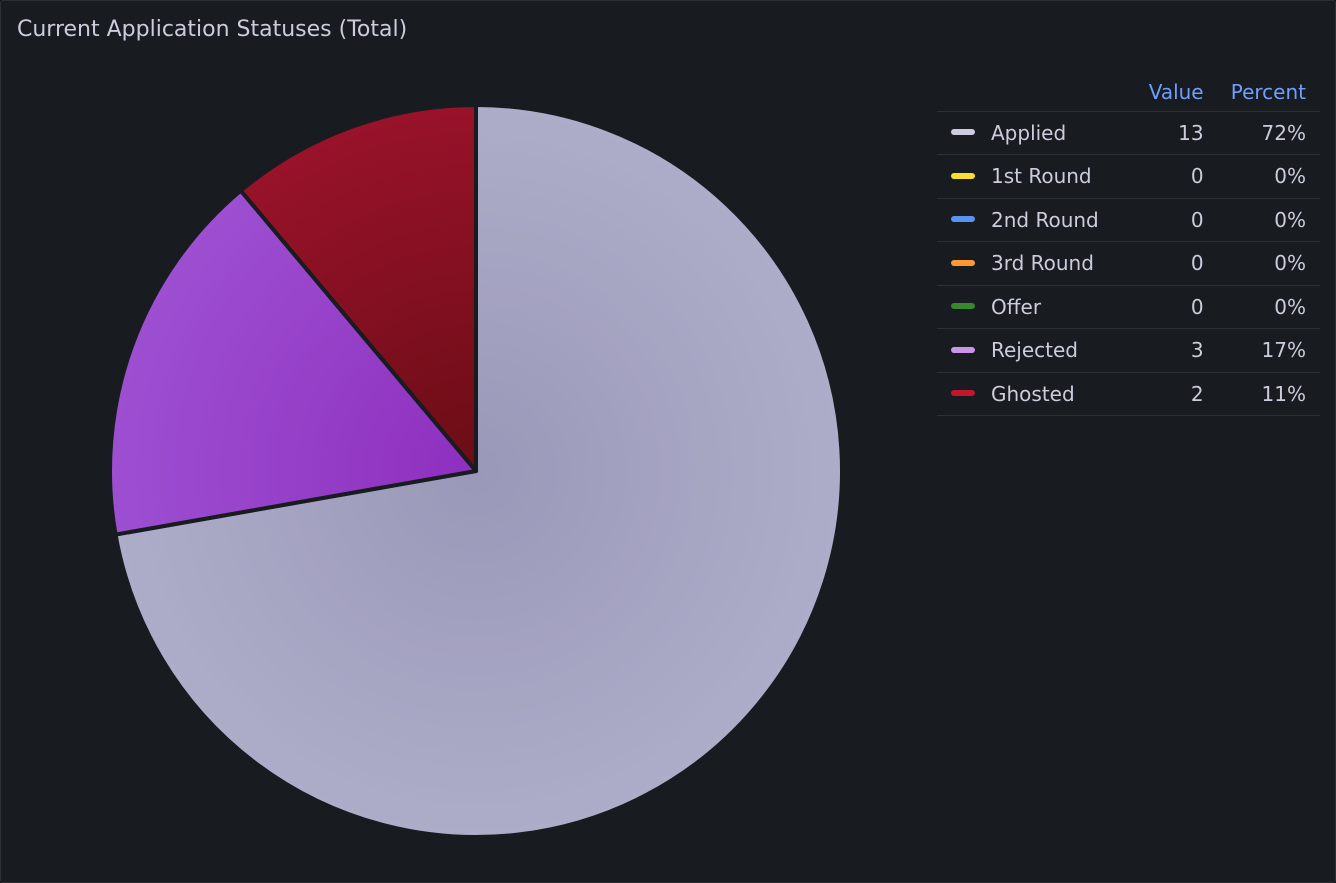 This screenshot has width=1336, height=883. What do you see at coordinates (1045, 219) in the screenshot?
I see `legend-label: 2nd Round` at bounding box center [1045, 219].